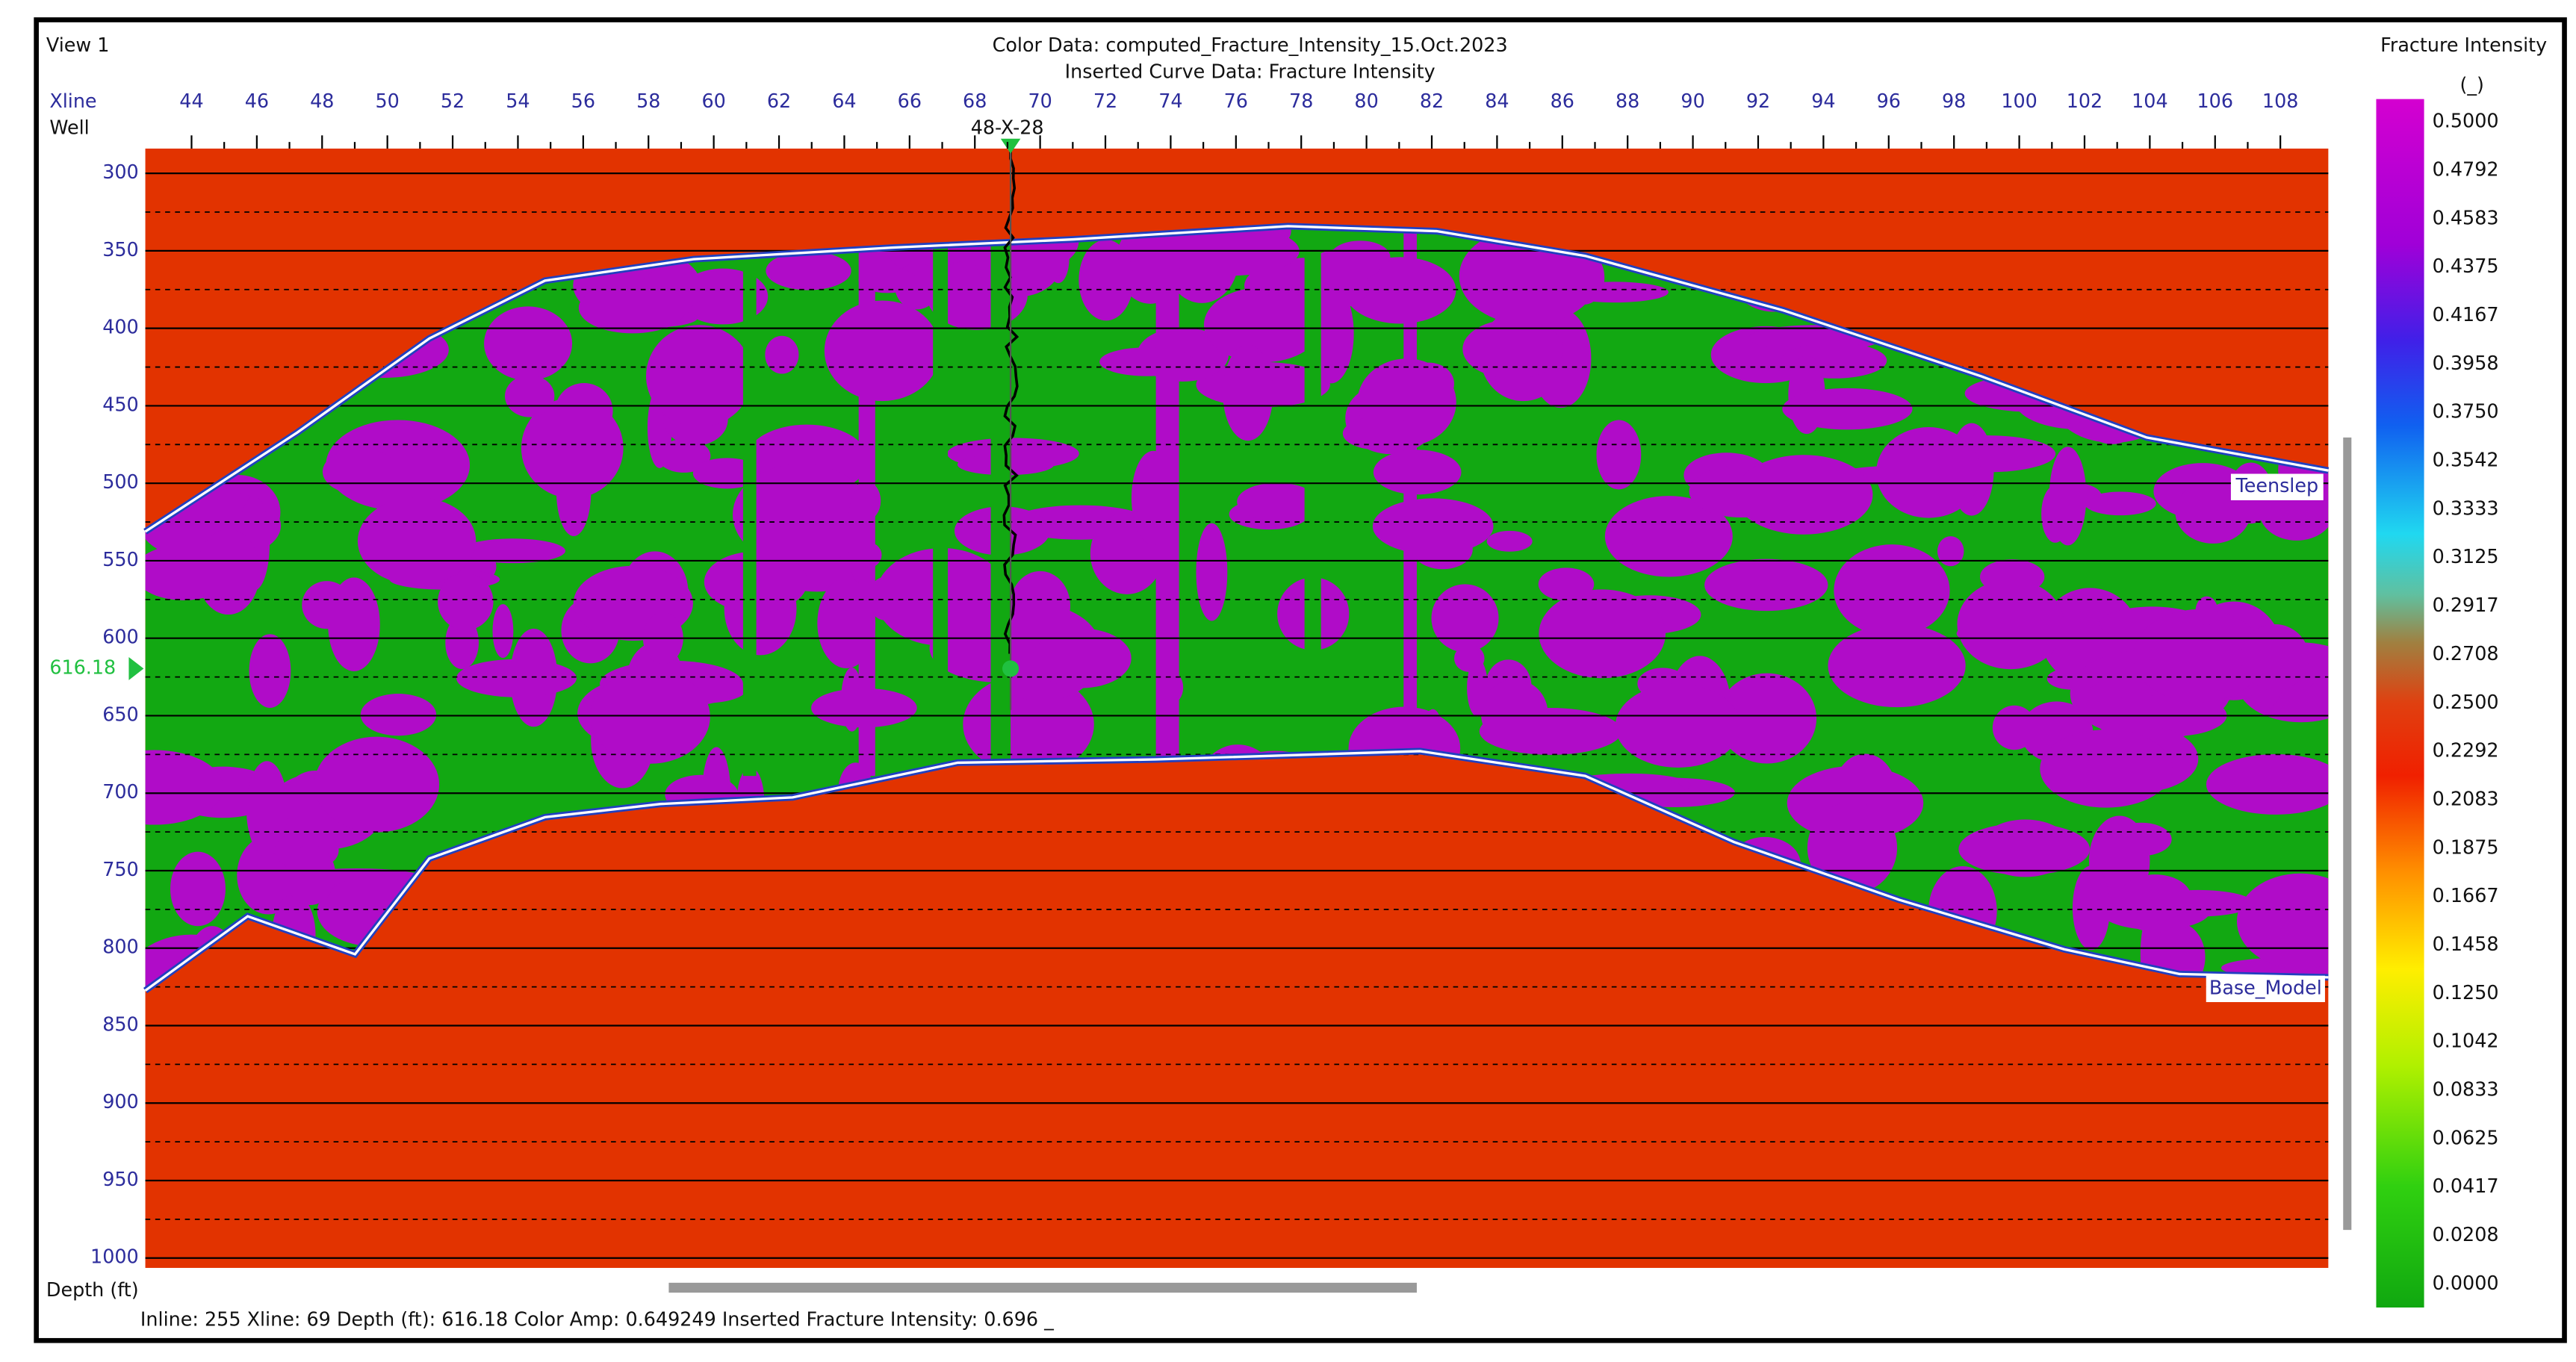 This screenshot has height=1362, width=2576. Describe the element at coordinates (120, 249) in the screenshot. I see `y-tick-label: 350` at that location.